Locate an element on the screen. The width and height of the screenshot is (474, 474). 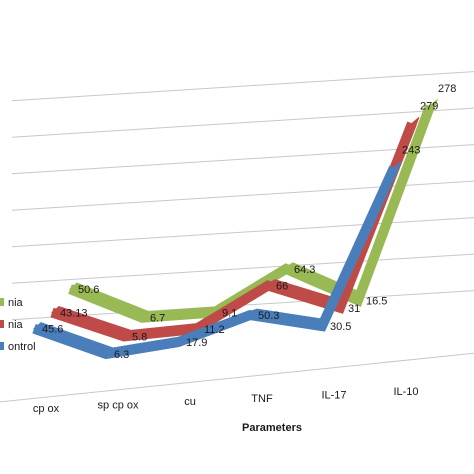
category-tick-label: IL-17 is located at coordinates (333, 395).